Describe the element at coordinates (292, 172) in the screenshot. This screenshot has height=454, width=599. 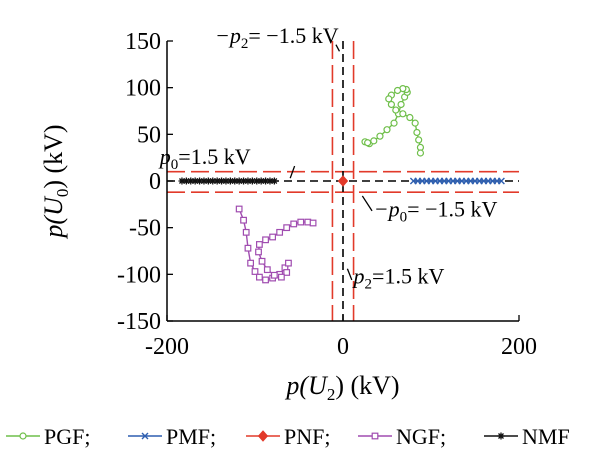
I see `annotation-p0-leader` at that location.